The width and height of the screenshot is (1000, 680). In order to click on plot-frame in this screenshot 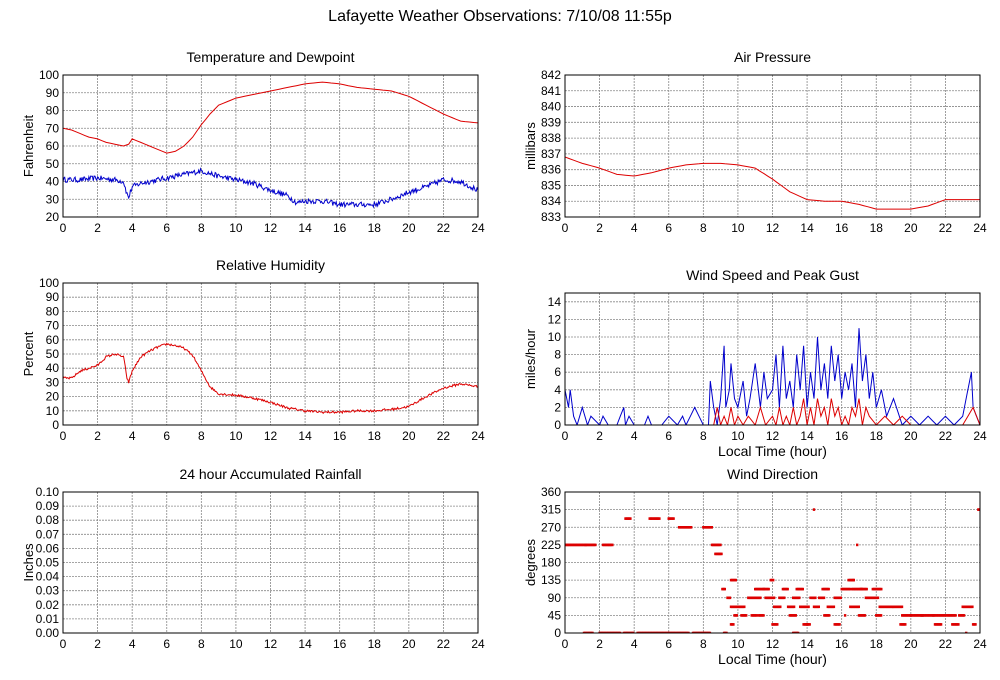, I will do `click(270, 562)`.